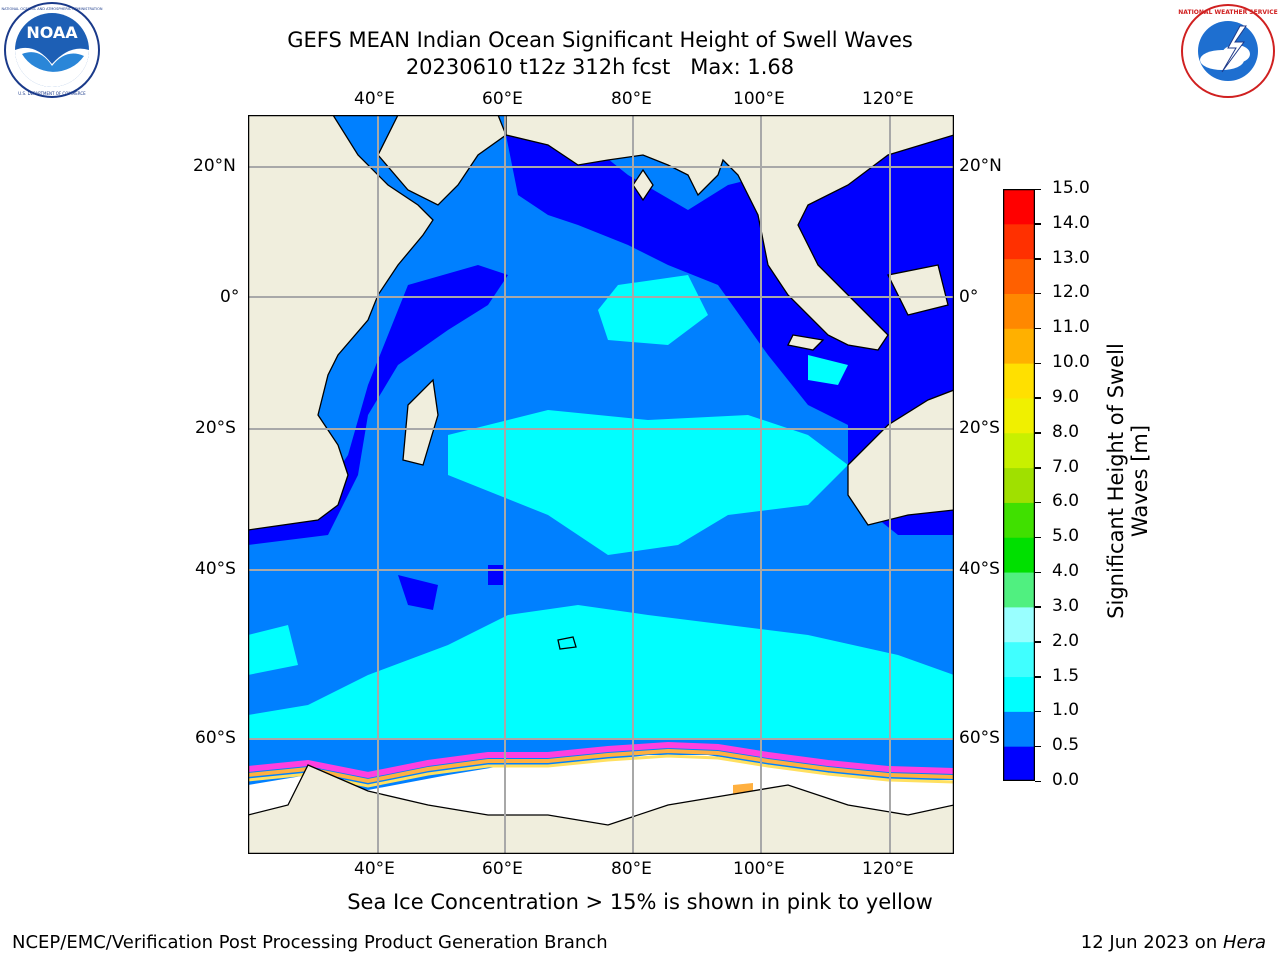 The image size is (1280, 960). What do you see at coordinates (215, 738) in the screenshot?
I see `lat-tick-left-60s: 60°S` at bounding box center [215, 738].